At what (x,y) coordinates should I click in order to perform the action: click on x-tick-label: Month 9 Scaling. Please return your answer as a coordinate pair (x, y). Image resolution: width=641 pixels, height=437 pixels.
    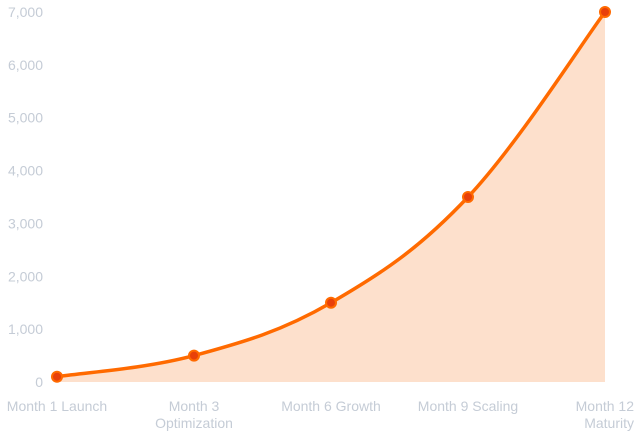
    Looking at the image, I should click on (468, 406).